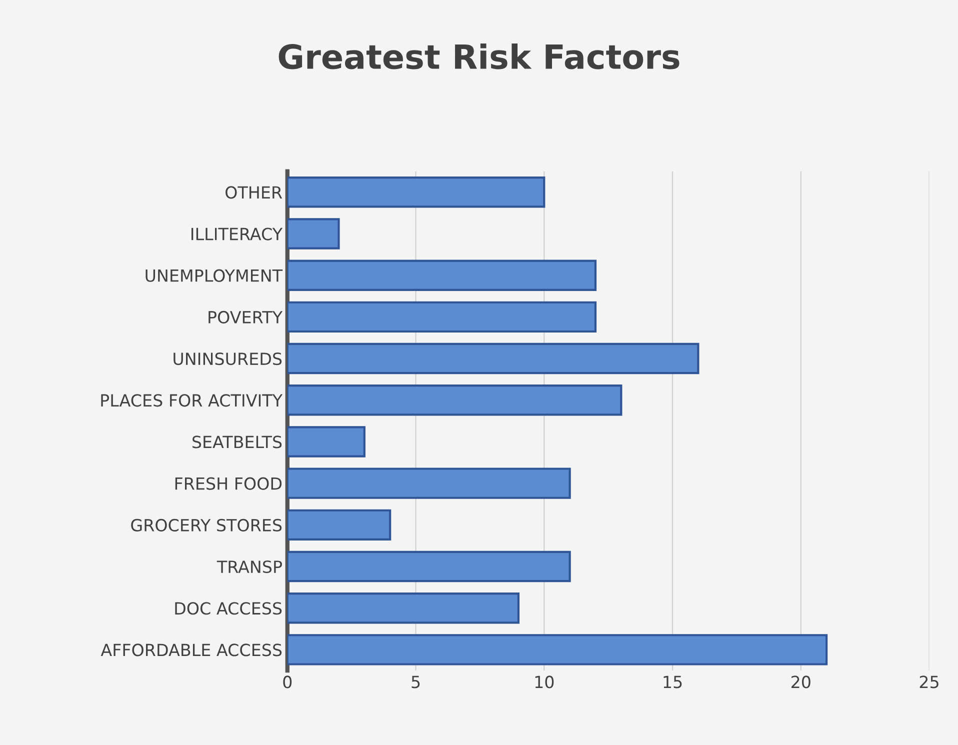 The height and width of the screenshot is (745, 958). Describe the element at coordinates (929, 682) in the screenshot. I see `x-tick-label: 25` at that location.